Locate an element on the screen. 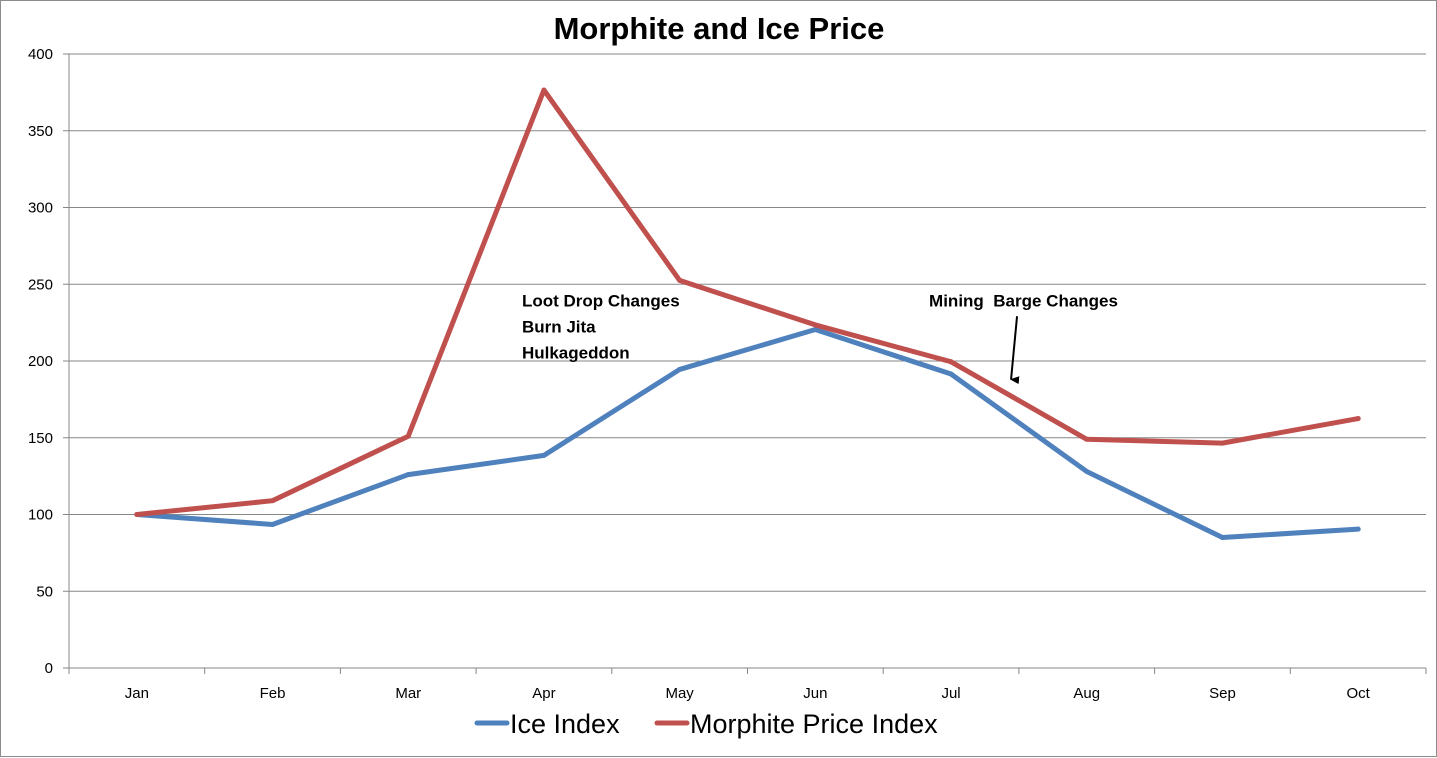  annotation-arrow is located at coordinates (1015, 350).